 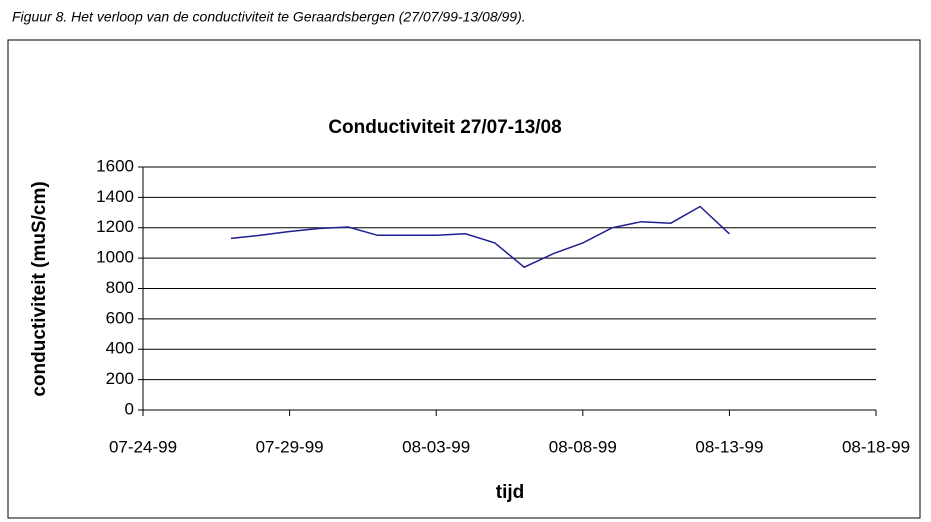 I want to click on x-tick-label: 08-08-99, so click(x=583, y=446).